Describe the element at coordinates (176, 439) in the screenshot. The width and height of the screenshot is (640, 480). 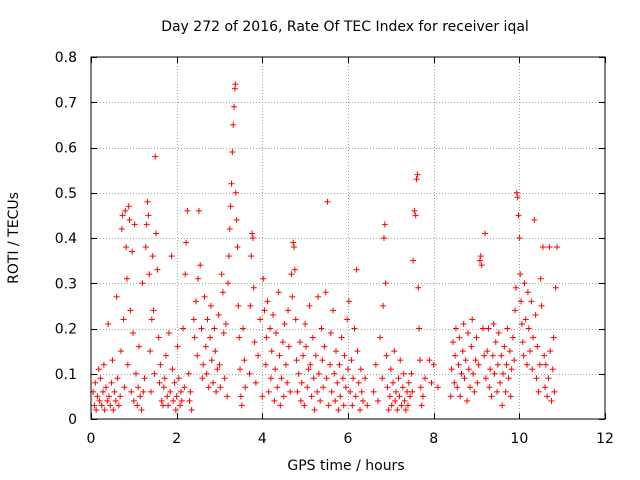
I see `x-tick-label: 2` at that location.